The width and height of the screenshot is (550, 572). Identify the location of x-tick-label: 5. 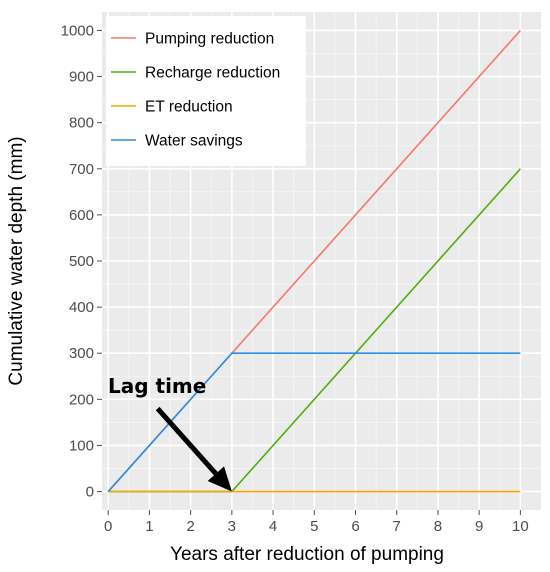
(314, 526).